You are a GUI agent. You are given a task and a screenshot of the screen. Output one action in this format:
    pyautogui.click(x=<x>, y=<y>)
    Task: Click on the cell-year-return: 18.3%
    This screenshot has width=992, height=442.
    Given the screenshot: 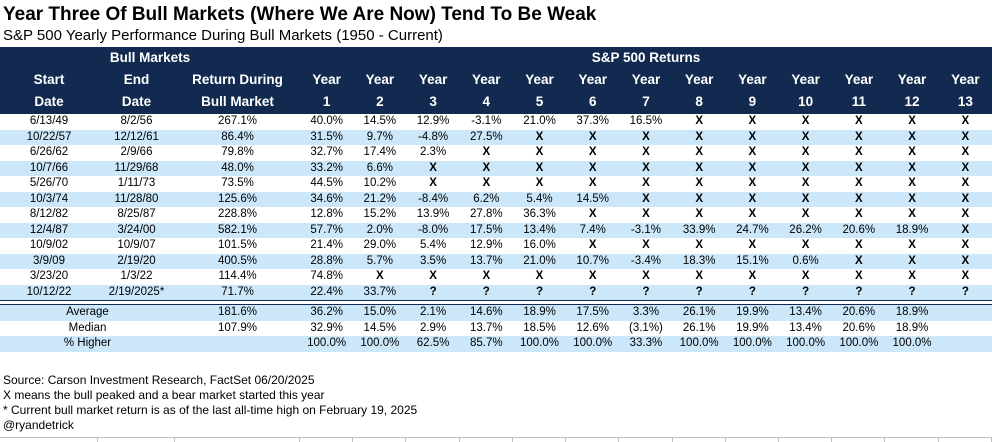 What is the action you would take?
    pyautogui.click(x=699, y=261)
    